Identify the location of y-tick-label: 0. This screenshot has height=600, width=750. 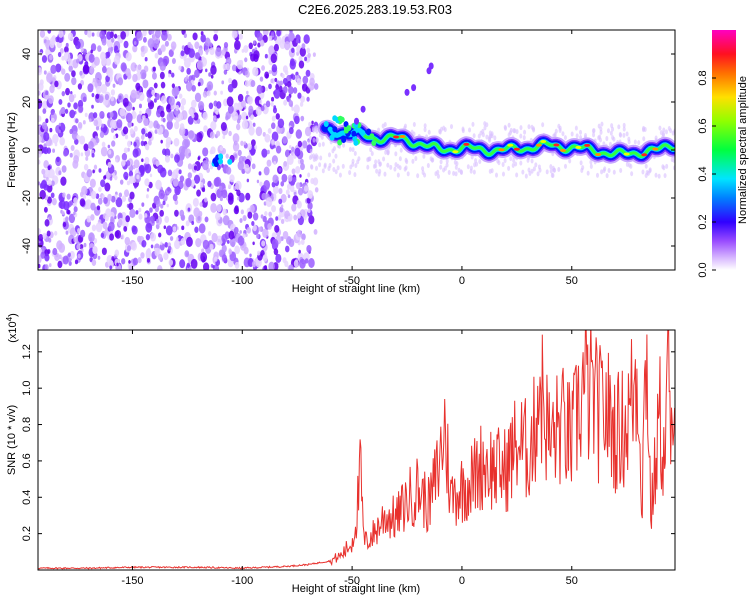
(27, 150).